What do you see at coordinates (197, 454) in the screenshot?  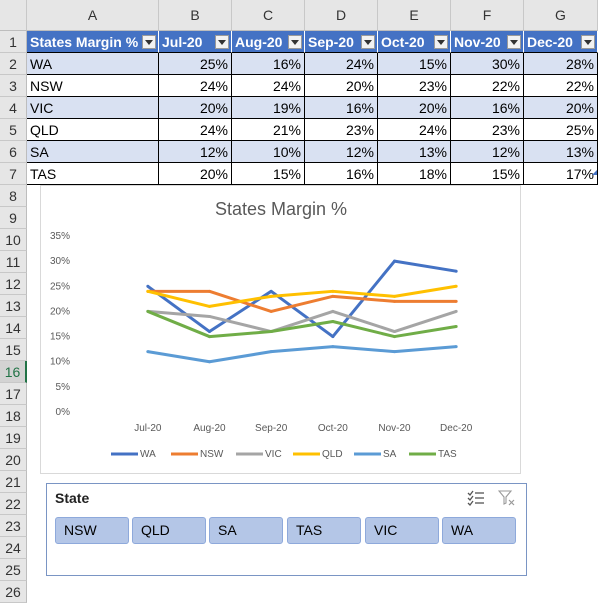 I see `legend-entry-nsw: NSW` at bounding box center [197, 454].